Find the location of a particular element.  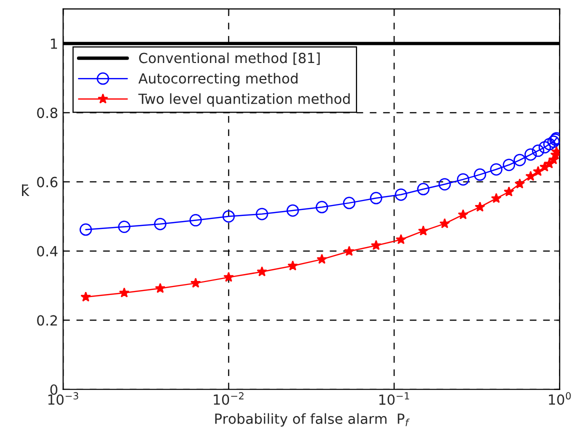

y-tick-label: 1 is located at coordinates (53, 43).